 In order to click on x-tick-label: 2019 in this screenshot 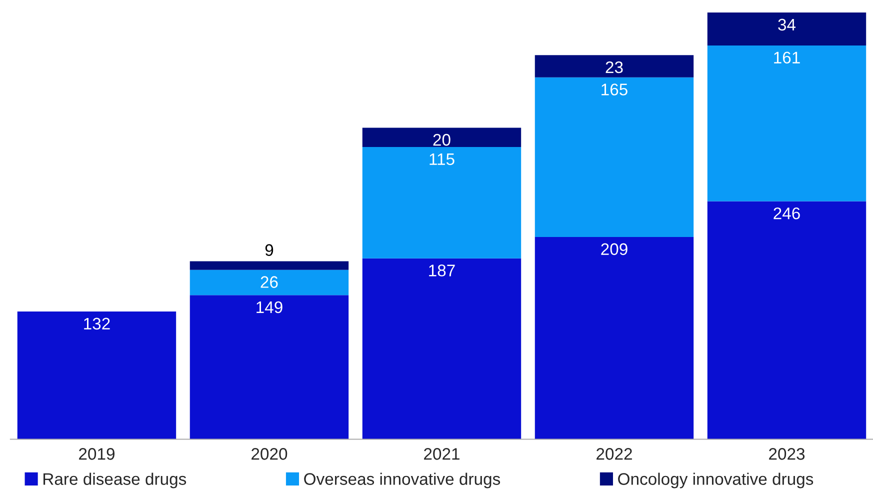, I will do `click(96, 454)`.